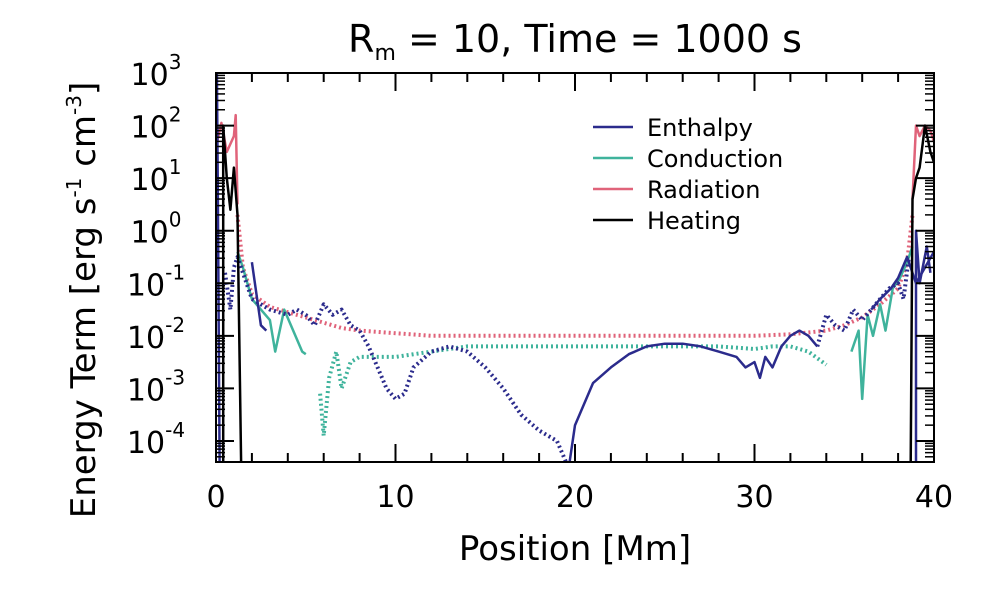  Describe the element at coordinates (703, 190) in the screenshot. I see `legend-label-radiation: Radiation` at that location.